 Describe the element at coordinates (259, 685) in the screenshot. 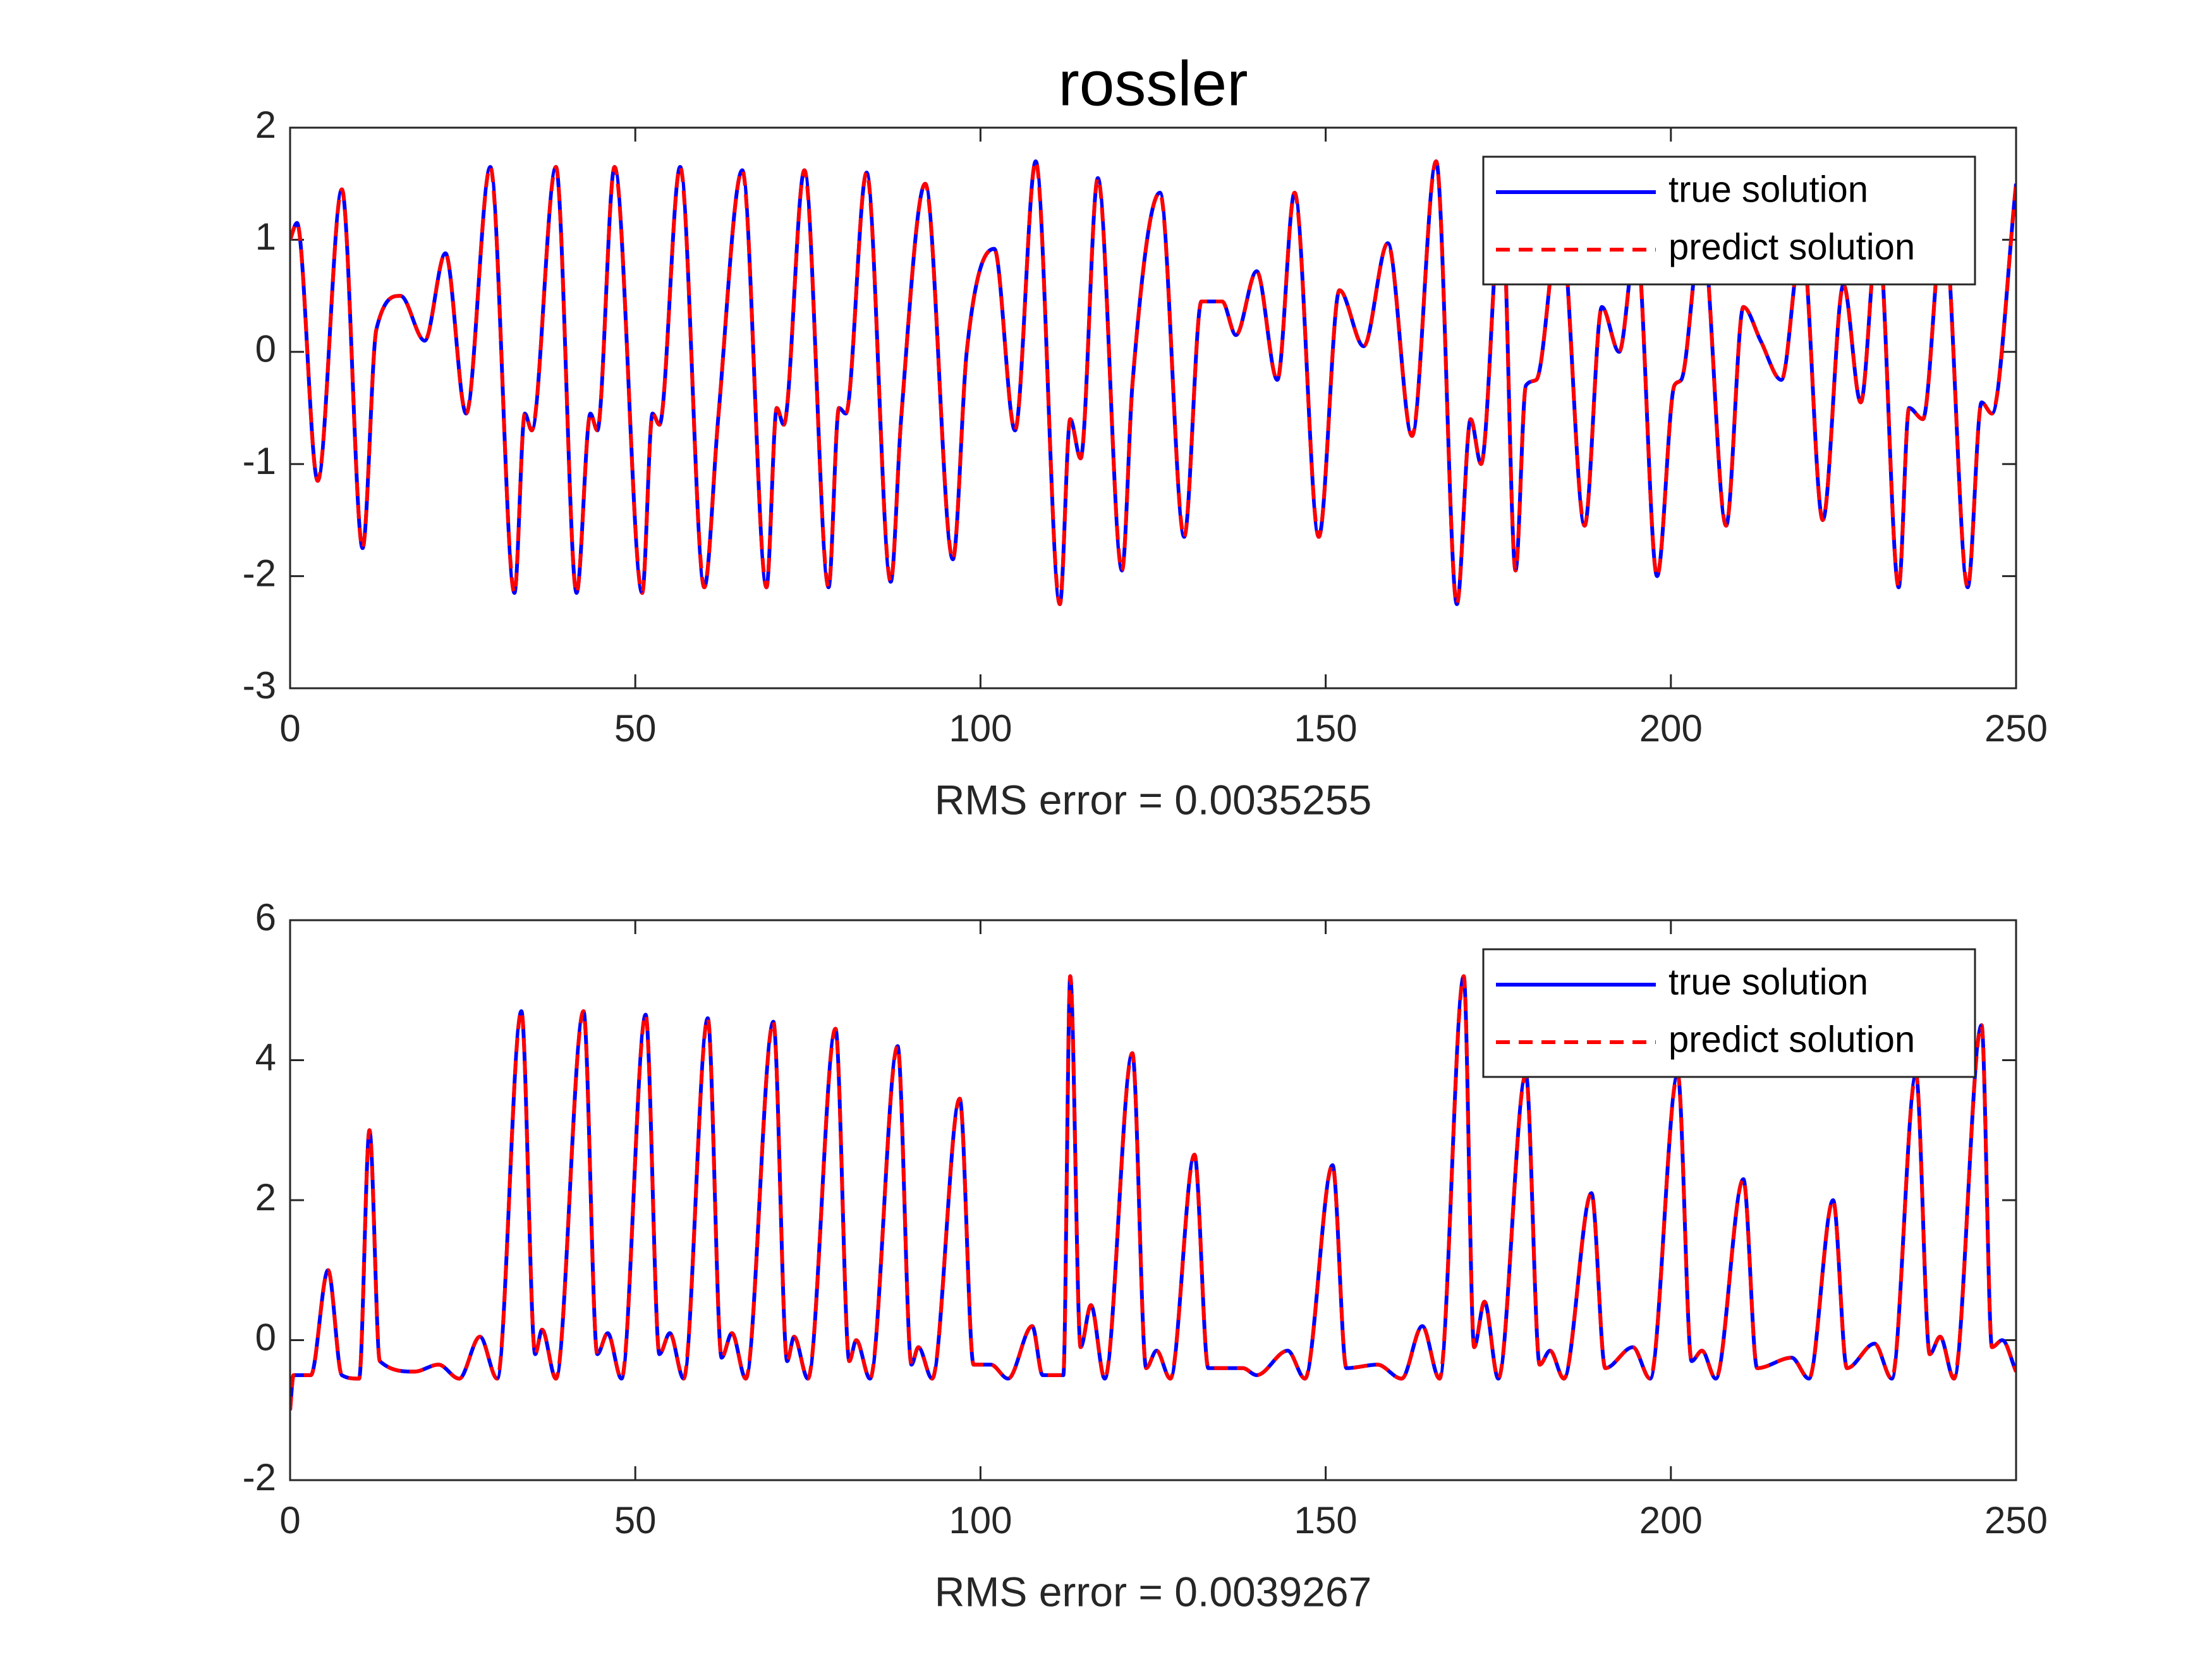

I see `y-tick-label: -3` at that location.